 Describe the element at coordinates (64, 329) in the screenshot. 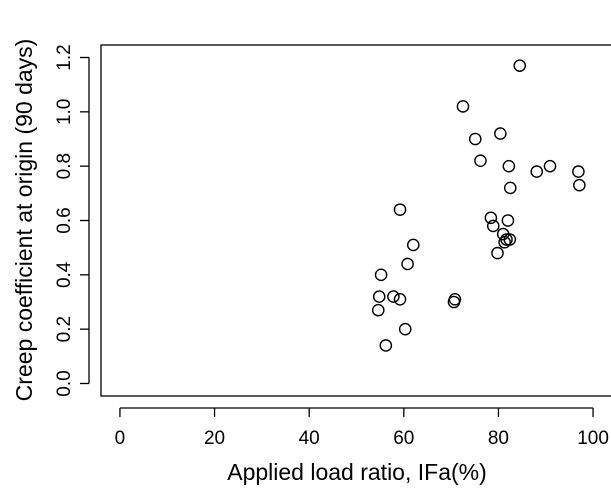

I see `y-tick-label: 0.2` at that location.